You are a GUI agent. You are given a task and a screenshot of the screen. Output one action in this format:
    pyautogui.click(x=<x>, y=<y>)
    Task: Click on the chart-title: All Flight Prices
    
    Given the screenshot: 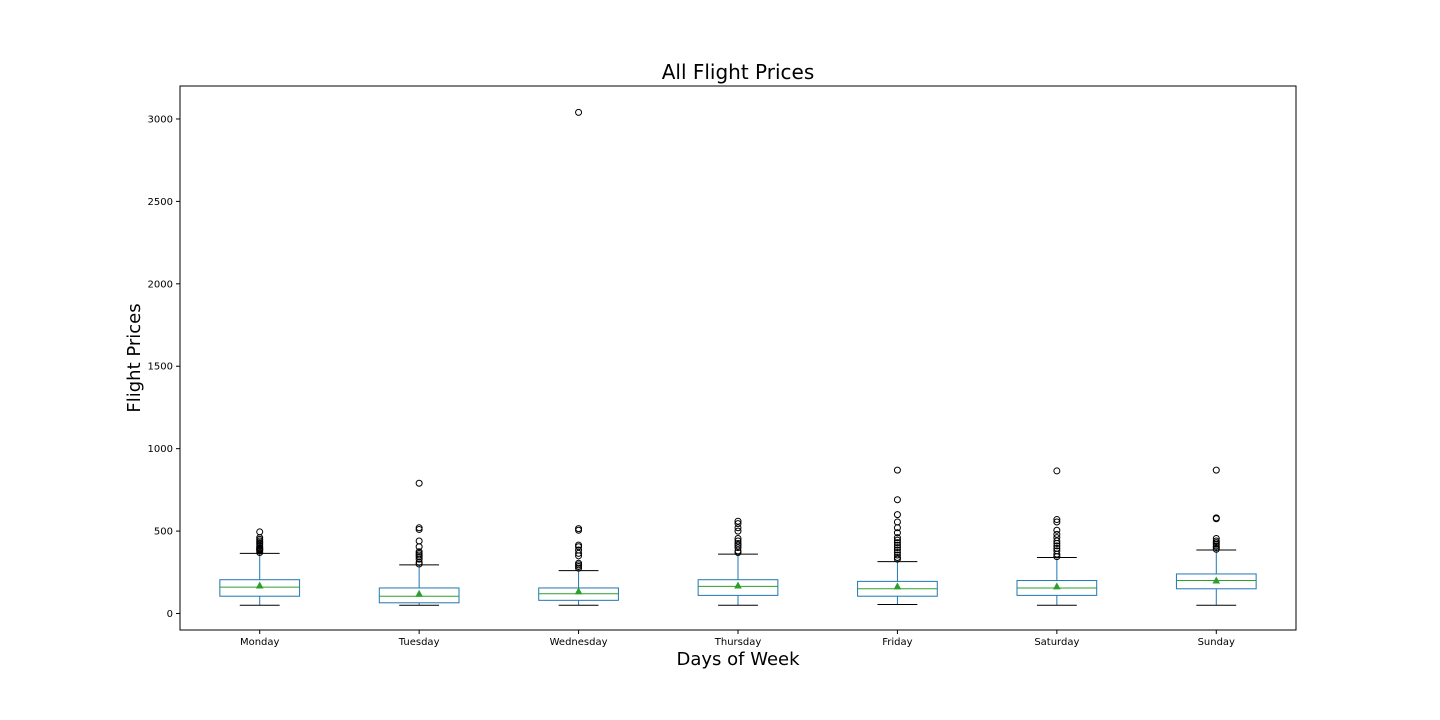 What is the action you would take?
    pyautogui.click(x=738, y=72)
    